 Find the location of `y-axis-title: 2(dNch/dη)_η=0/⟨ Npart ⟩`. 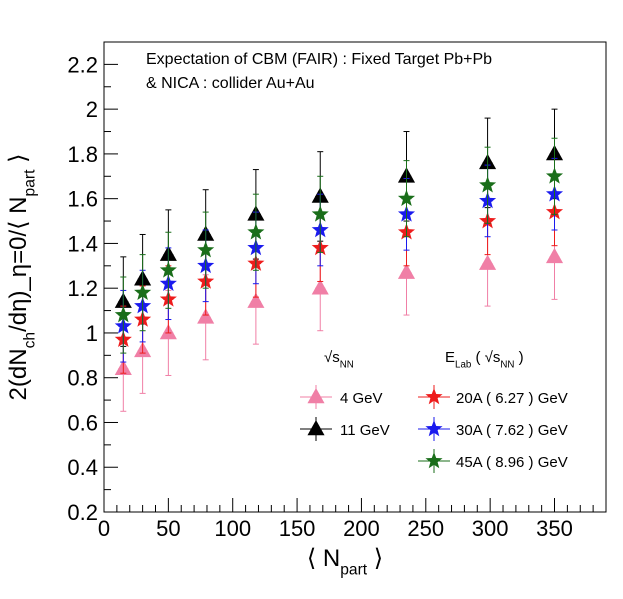

y-axis-title: 2(dNch/dη)_η=0/⟨ Npart ⟩ is located at coordinates (21, 277).